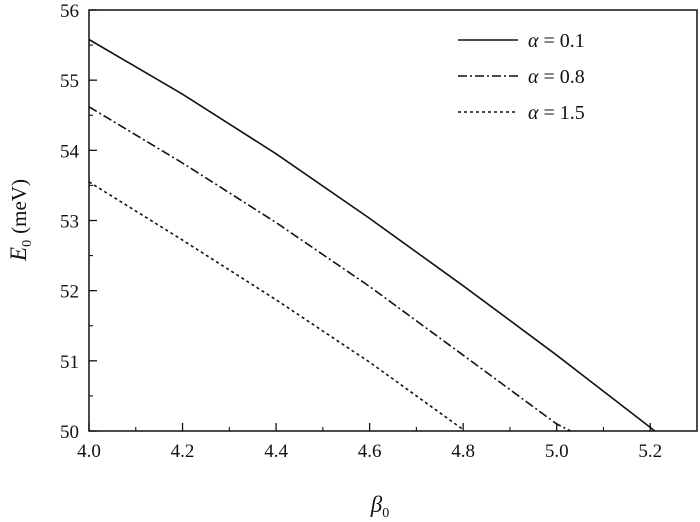 The height and width of the screenshot is (522, 700). I want to click on y-tick-label: 52, so click(69, 292).